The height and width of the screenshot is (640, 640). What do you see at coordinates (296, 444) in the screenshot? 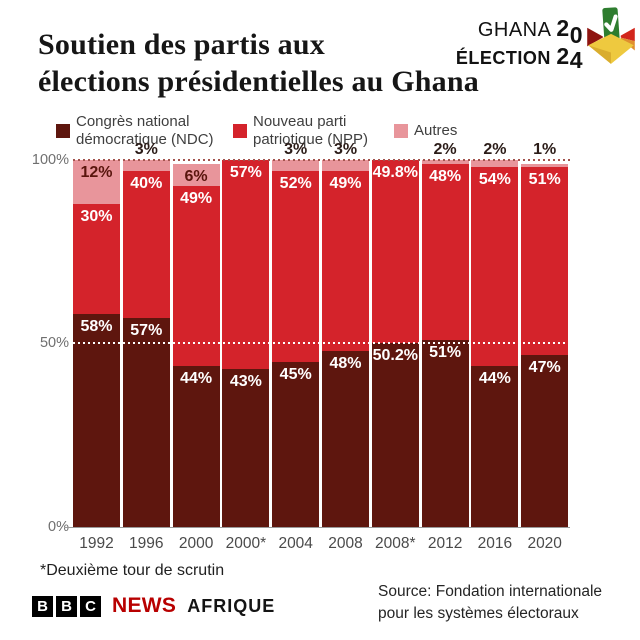
I see `bar-segment-ndc-2004` at bounding box center [296, 444].